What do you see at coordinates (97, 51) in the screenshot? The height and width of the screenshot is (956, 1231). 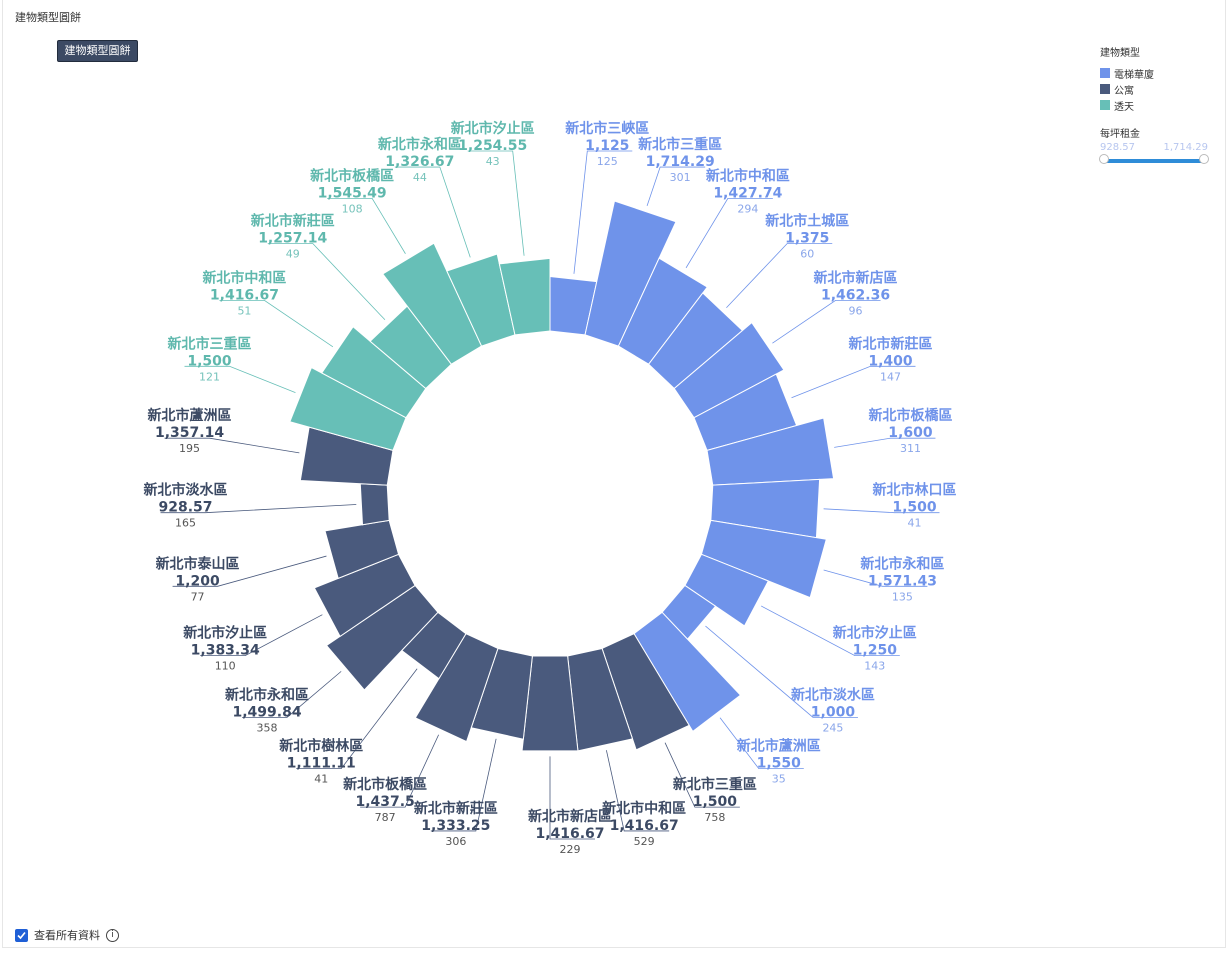 I see `chart-type-button: 建物類型圓餅` at bounding box center [97, 51].